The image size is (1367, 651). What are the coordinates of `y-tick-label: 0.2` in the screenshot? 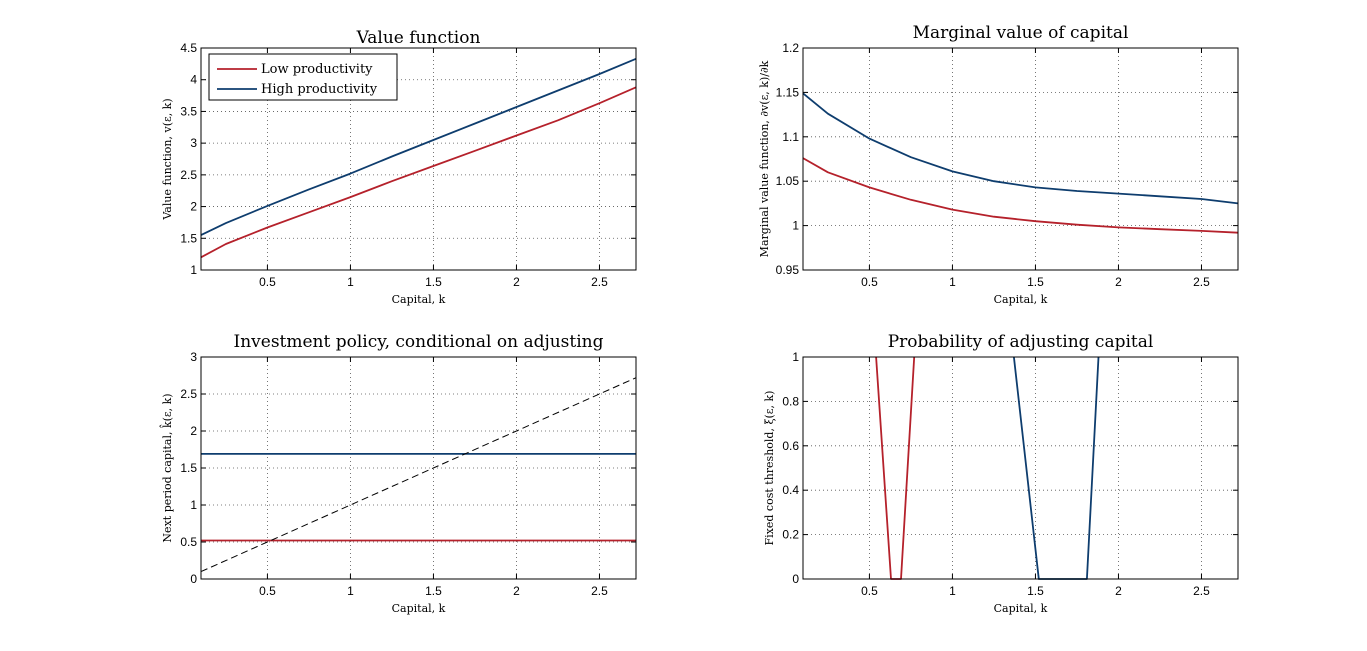 It's located at (790, 535).